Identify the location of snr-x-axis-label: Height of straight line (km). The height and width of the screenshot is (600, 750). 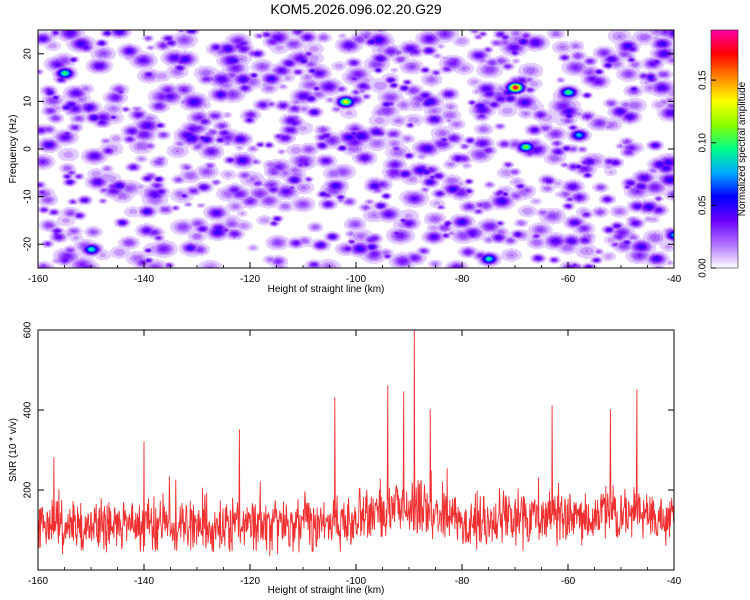
(326, 590).